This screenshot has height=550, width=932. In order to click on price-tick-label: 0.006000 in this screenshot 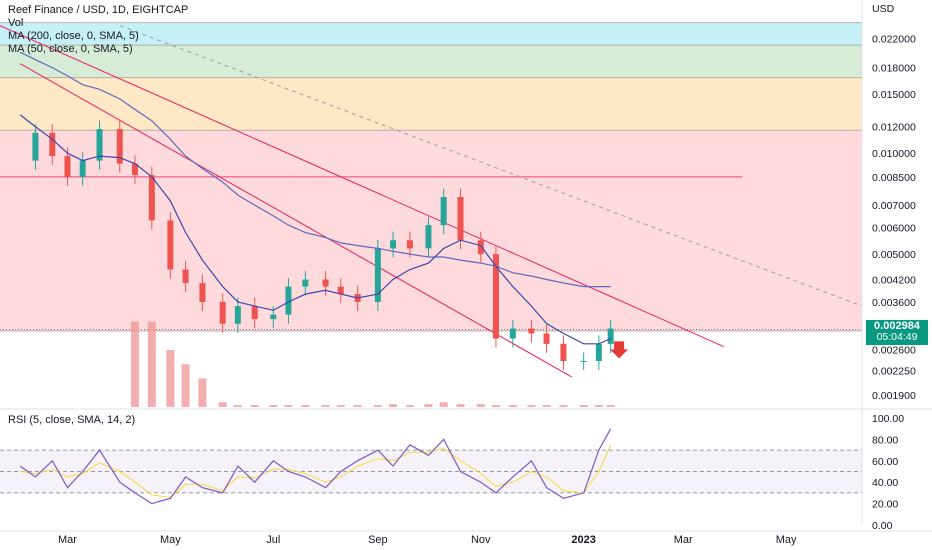, I will do `click(894, 229)`.